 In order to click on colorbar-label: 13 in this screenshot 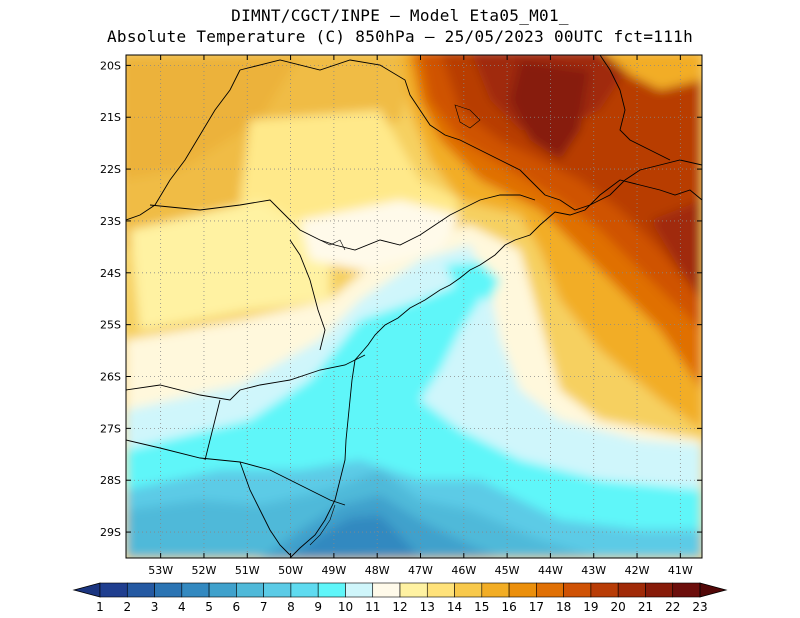, I will do `click(427, 607)`.